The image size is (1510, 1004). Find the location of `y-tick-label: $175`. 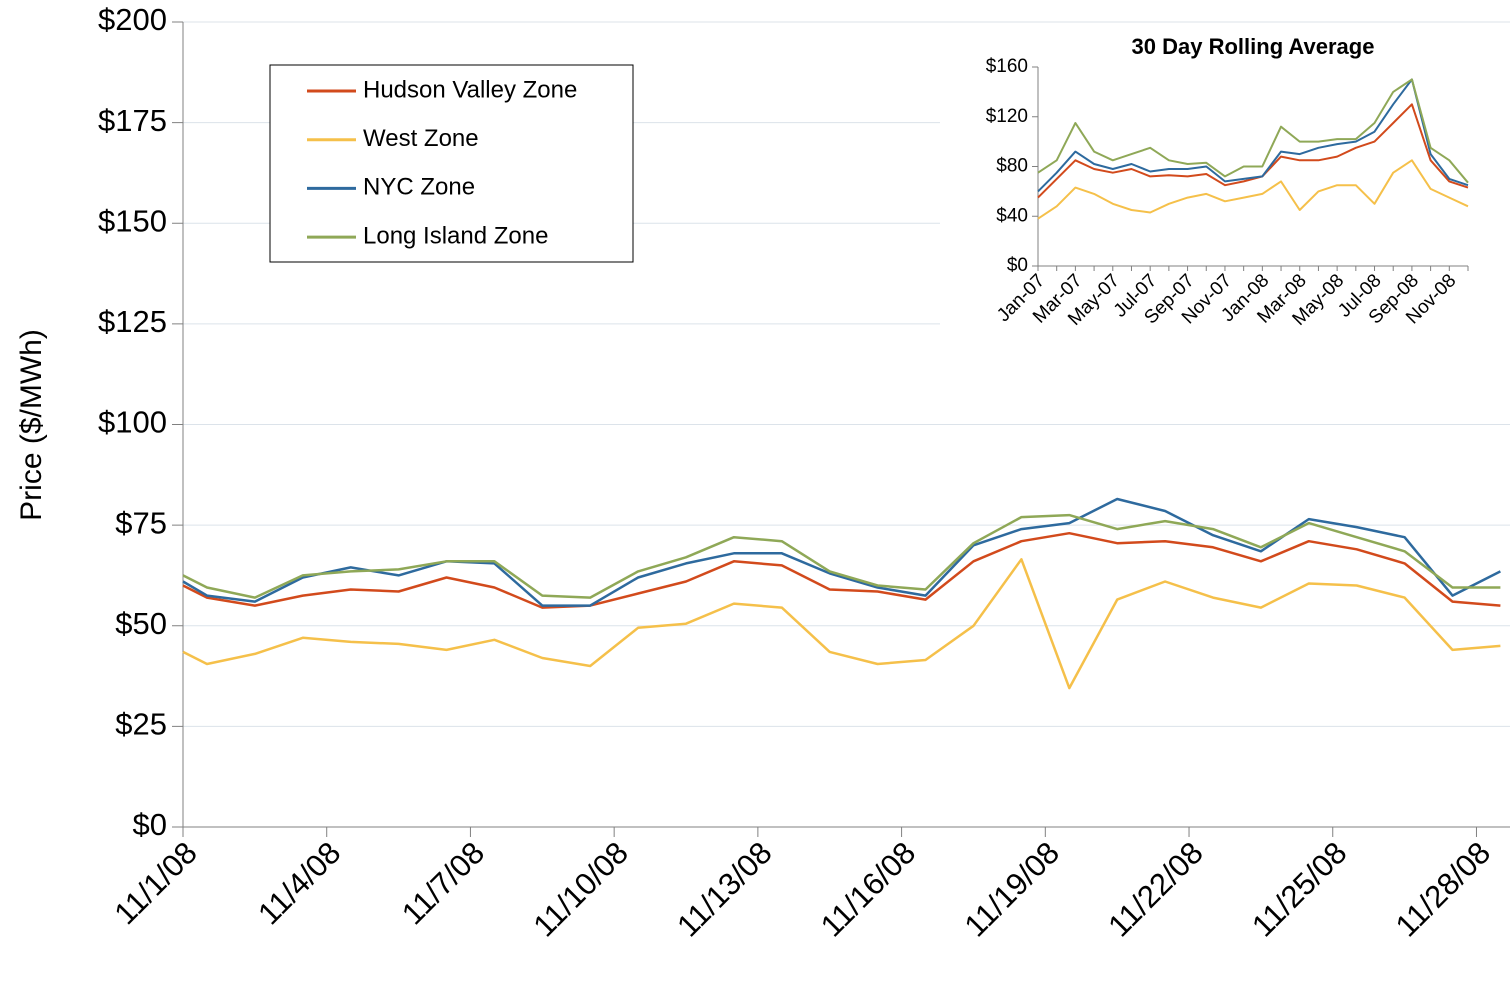

y-tick-label: $175 is located at coordinates (132, 120).